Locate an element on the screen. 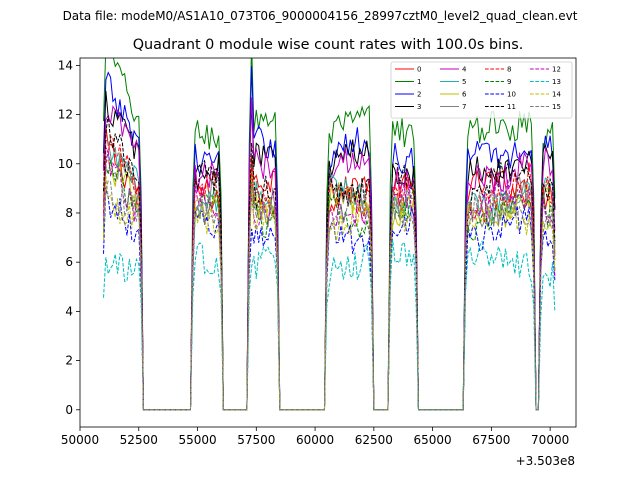 This screenshot has width=640, height=480. legend-label-15: 15 is located at coordinates (556, 107).